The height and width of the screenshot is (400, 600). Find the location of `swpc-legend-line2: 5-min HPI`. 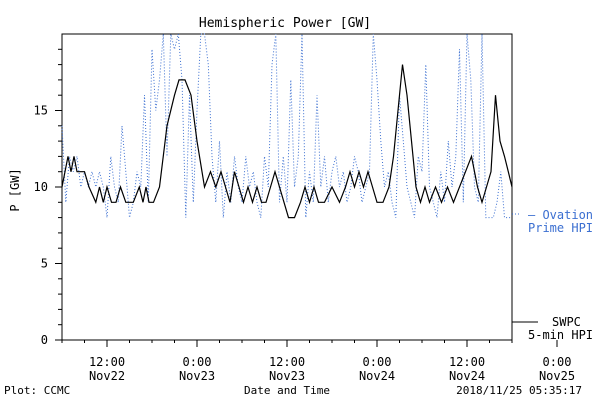

swpc-legend-line2: 5-min HPI is located at coordinates (560, 335).